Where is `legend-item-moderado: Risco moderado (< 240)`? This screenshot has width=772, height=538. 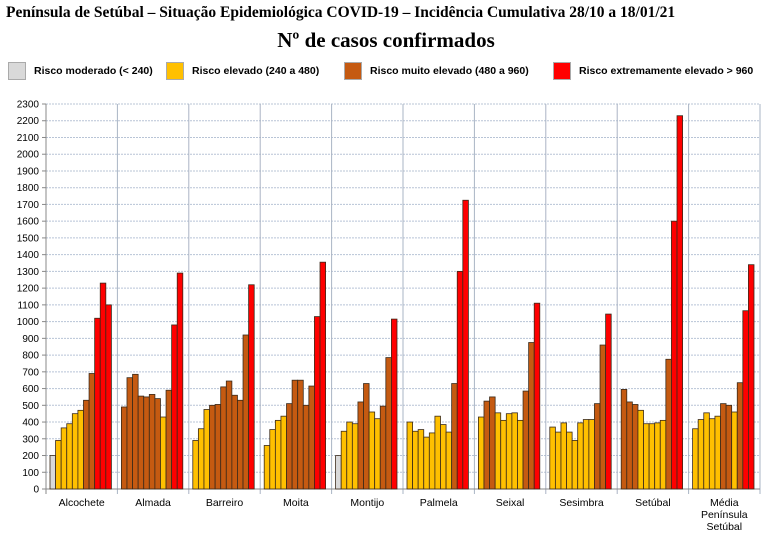
legend-item-moderado: Risco moderado (< 240) is located at coordinates (80, 71).